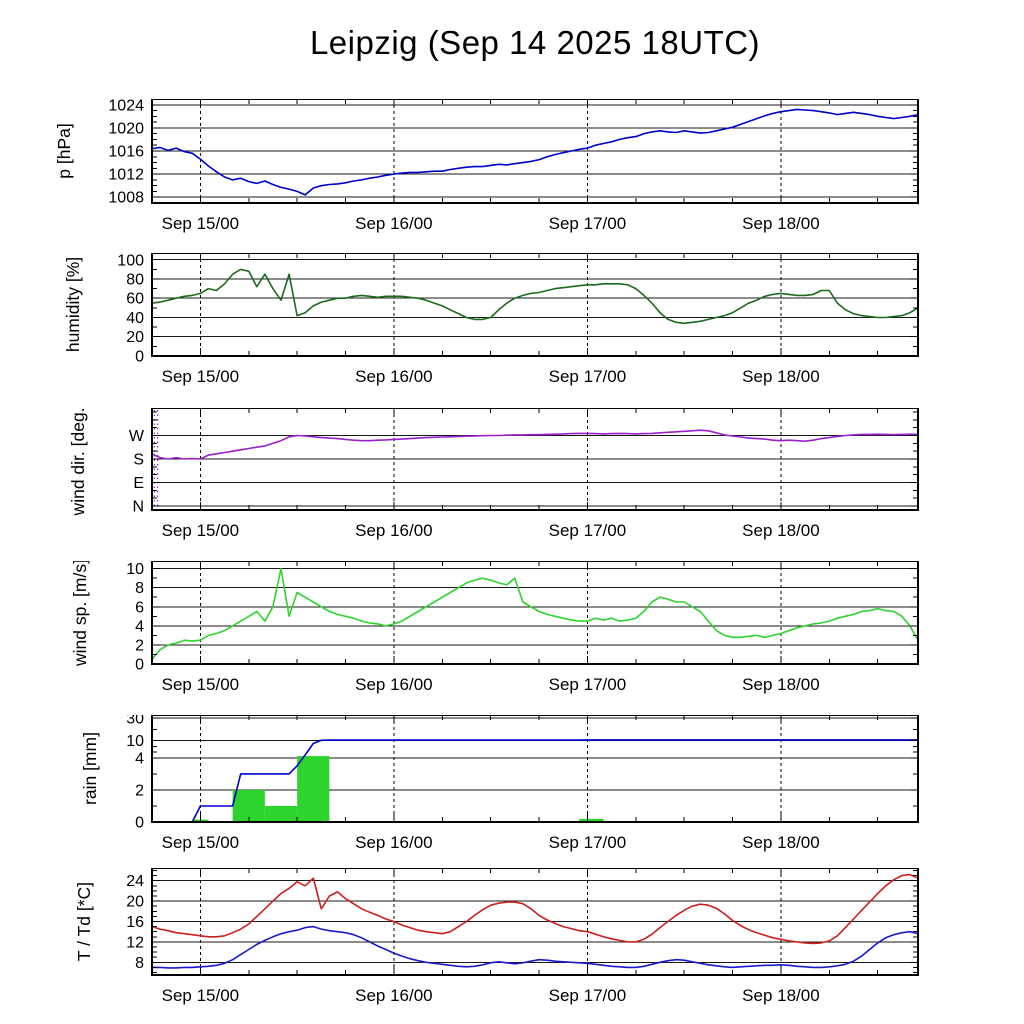 This screenshot has width=1024, height=1024. I want to click on y-axis-title: wind sp. [m/s], so click(80, 614).